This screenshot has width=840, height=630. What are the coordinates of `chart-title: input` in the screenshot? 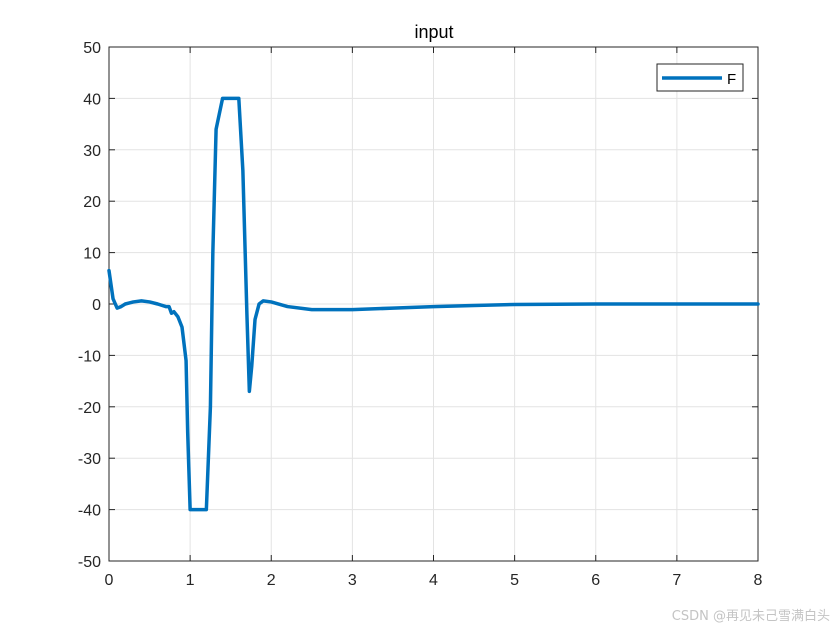 It's located at (433, 32).